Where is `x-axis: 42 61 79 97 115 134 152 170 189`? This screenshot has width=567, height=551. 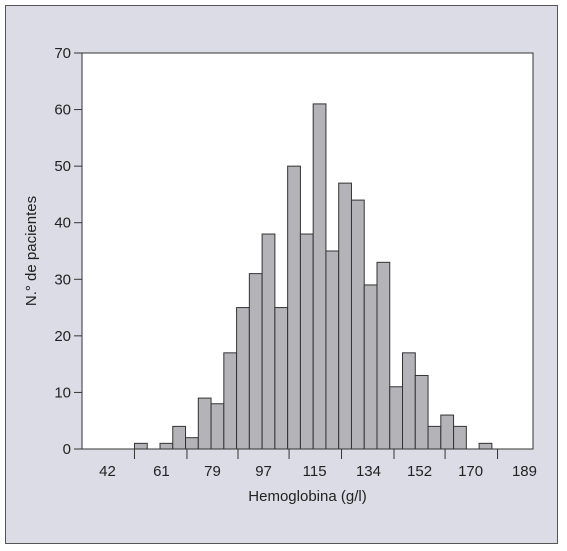 x-axis: 42 61 79 97 115 134 152 170 189 is located at coordinates (309, 464).